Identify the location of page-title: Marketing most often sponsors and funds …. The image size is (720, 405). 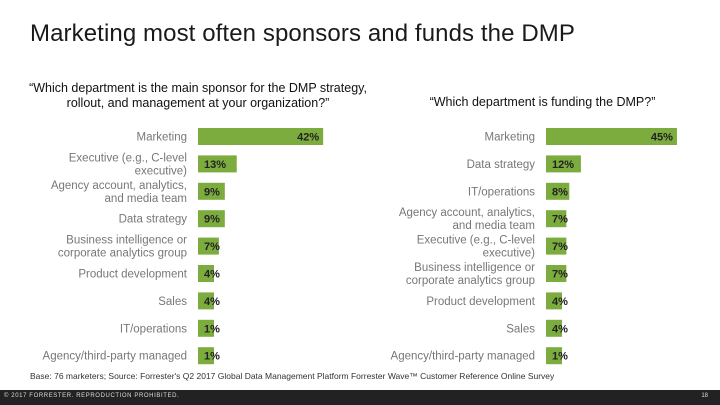
(302, 33).